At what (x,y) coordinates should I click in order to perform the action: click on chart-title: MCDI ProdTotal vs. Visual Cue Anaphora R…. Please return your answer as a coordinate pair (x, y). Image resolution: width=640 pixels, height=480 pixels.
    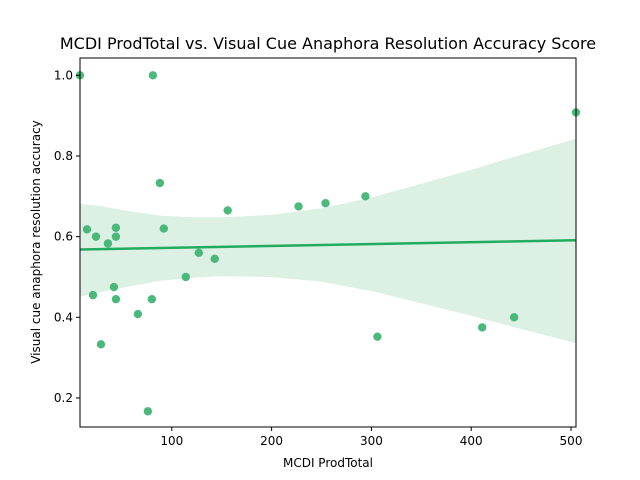
    Looking at the image, I should click on (328, 43).